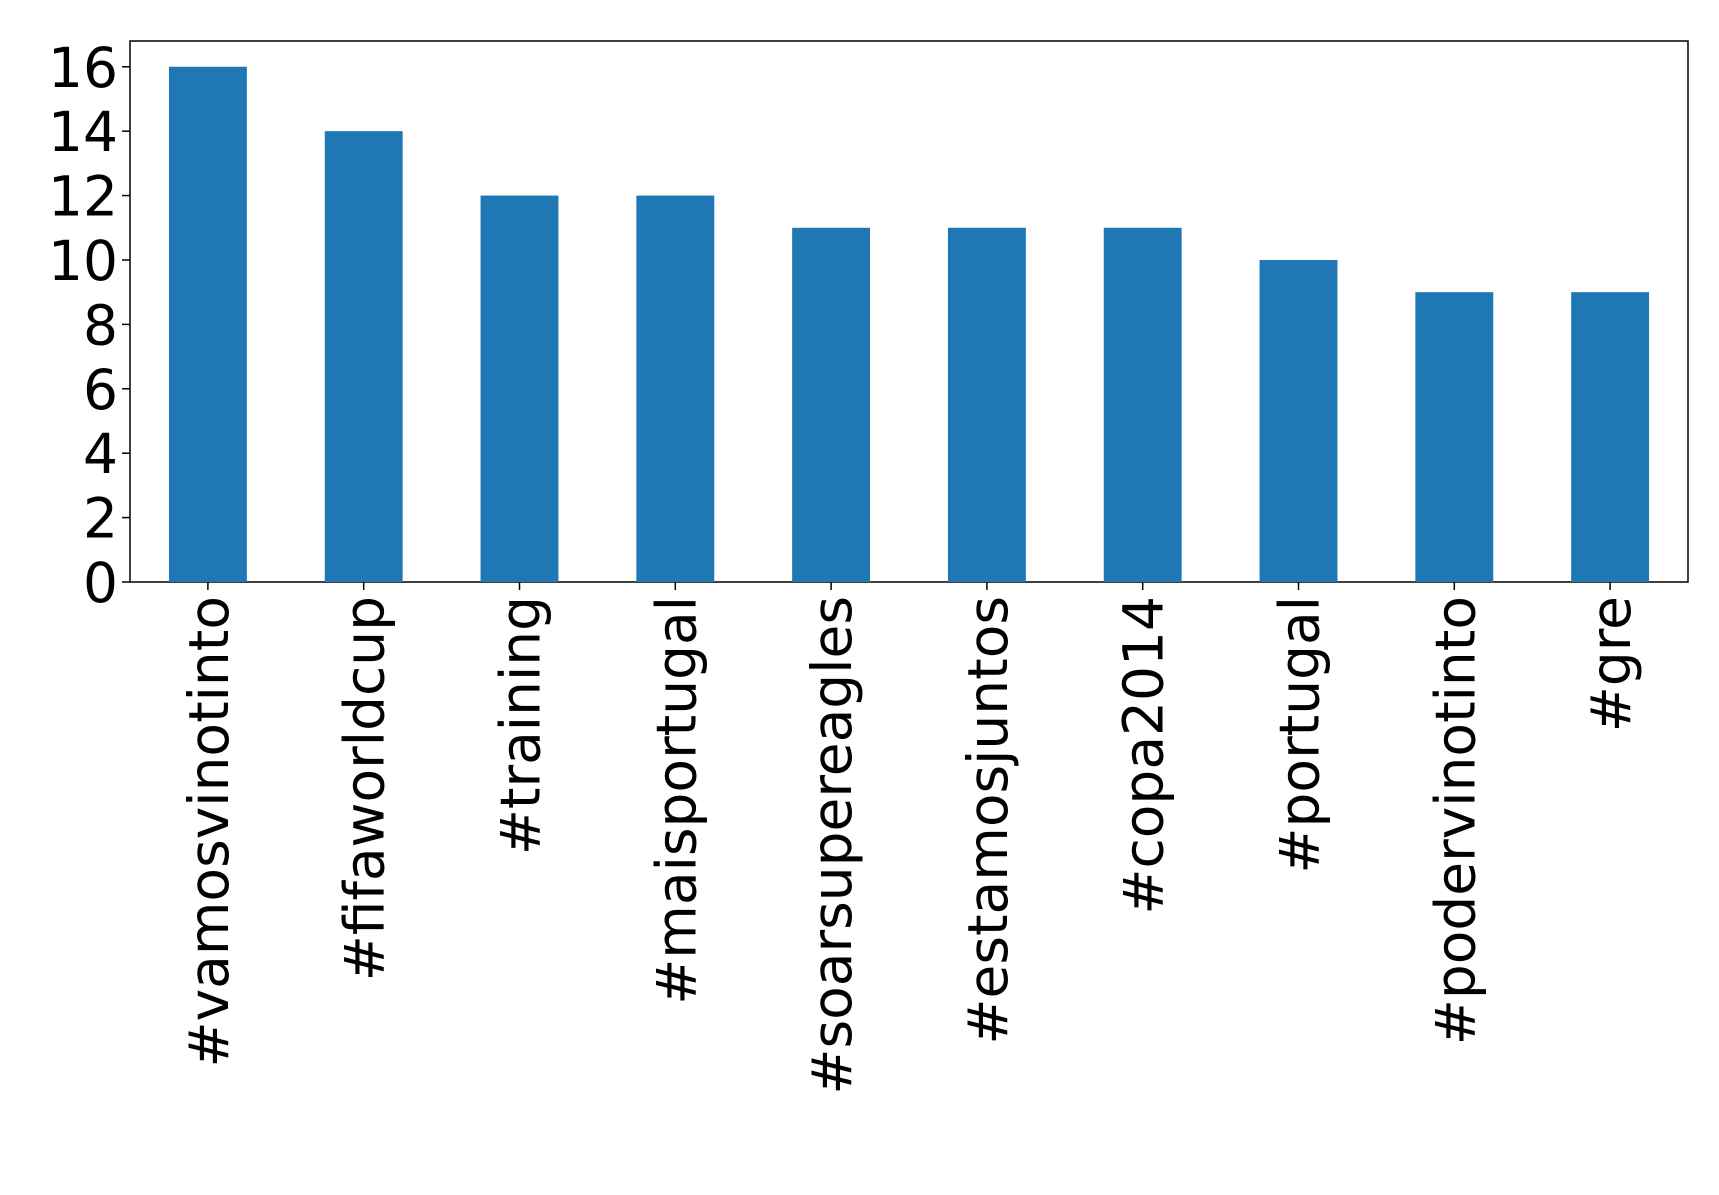 Image resolution: width=1719 pixels, height=1195 pixels. I want to click on y-tick-label: 16, so click(83, 68).